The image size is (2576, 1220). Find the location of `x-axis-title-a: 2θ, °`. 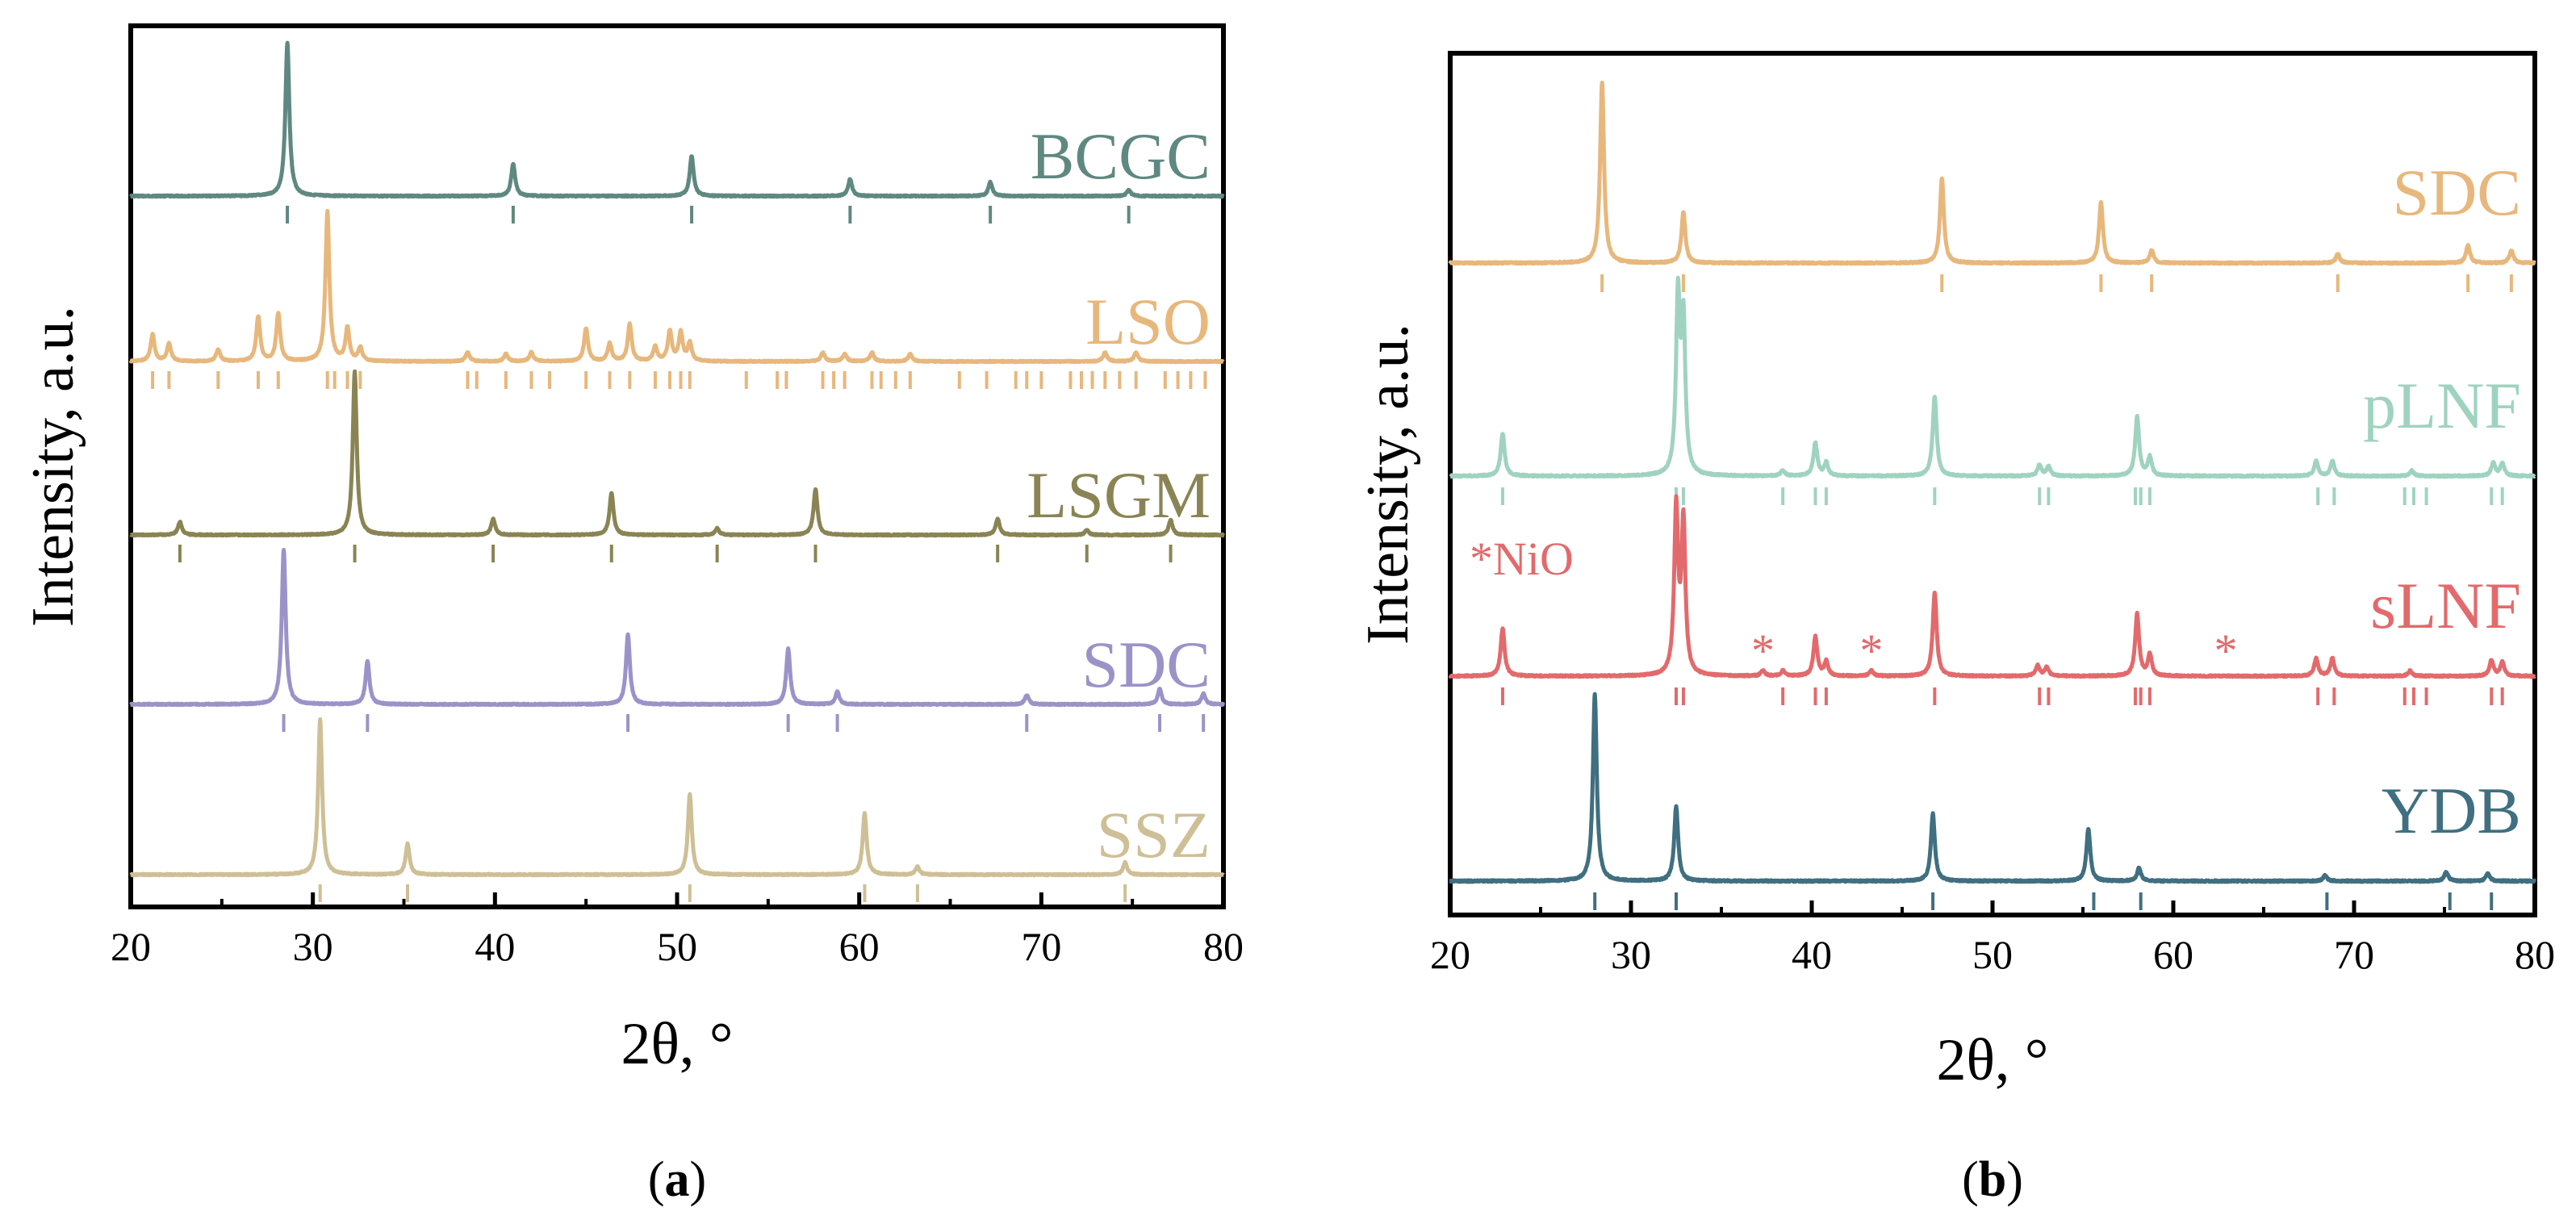

x-axis-title-a: 2θ, ° is located at coordinates (677, 1044).